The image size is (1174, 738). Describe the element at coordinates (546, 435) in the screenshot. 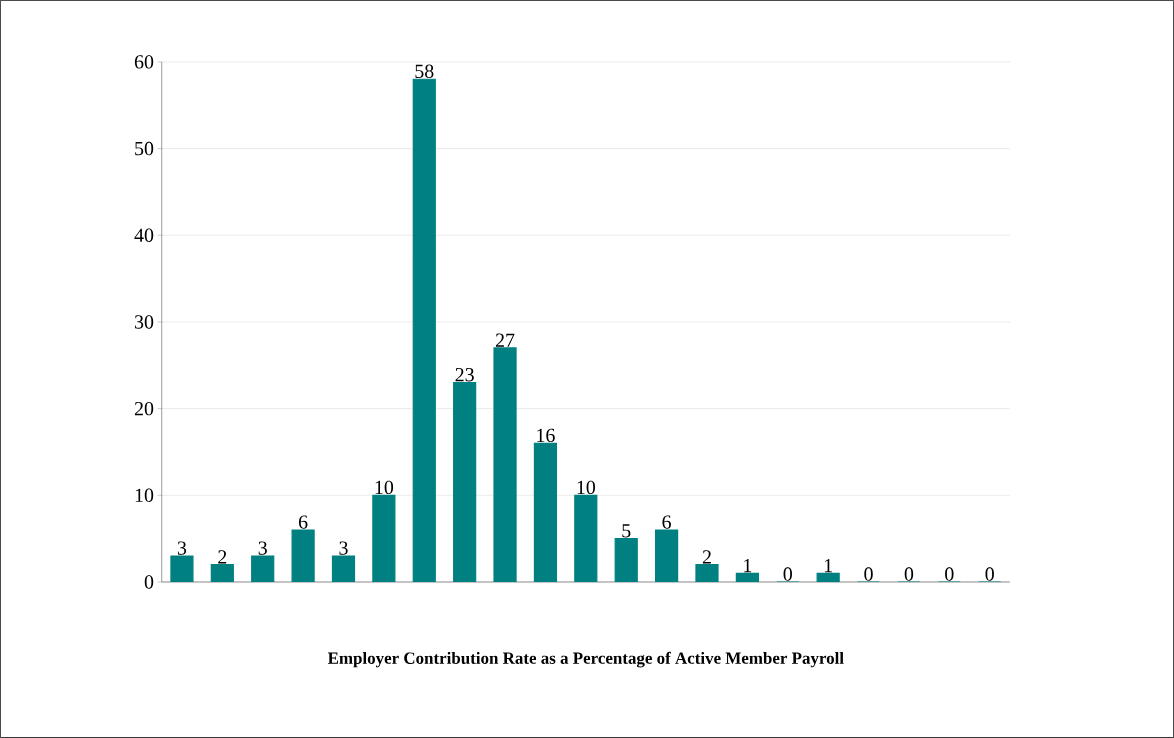

I see `data-label: 16` at that location.